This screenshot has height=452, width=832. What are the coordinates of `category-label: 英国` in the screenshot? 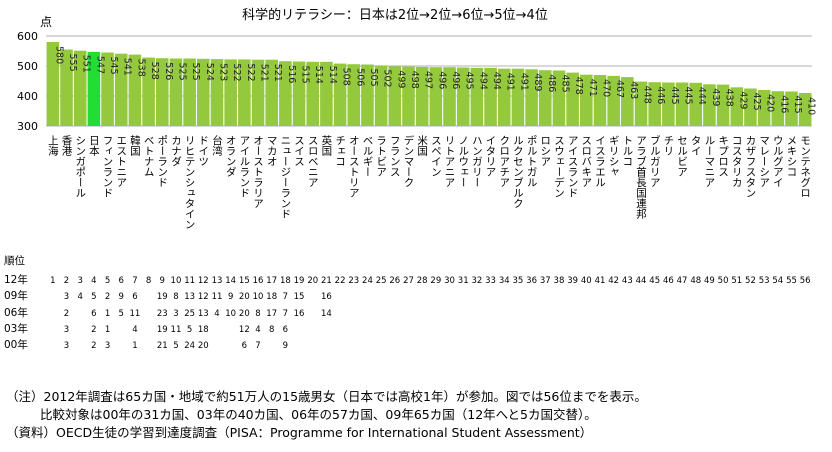 It's located at (326, 145).